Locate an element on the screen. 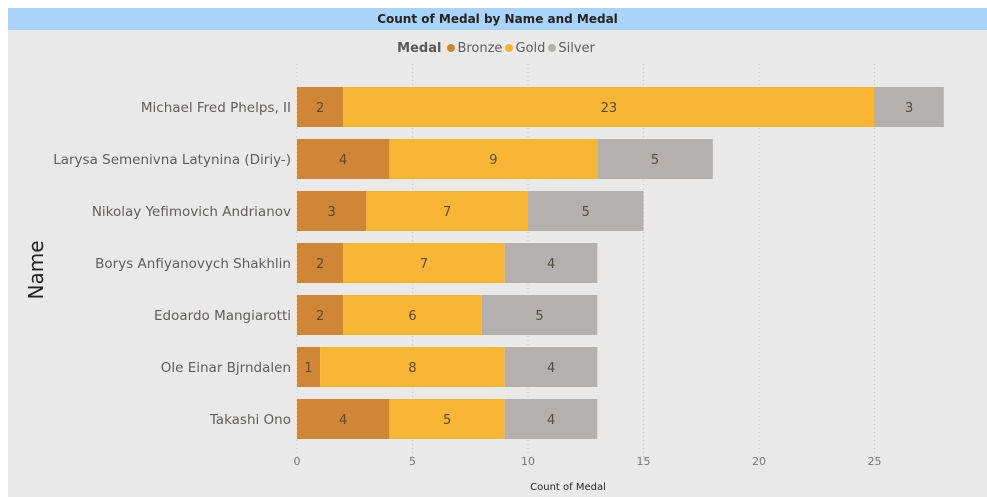 Image resolution: width=987 pixels, height=497 pixels. category-label: Nikolay Yefimovich Andrianov is located at coordinates (191, 212).